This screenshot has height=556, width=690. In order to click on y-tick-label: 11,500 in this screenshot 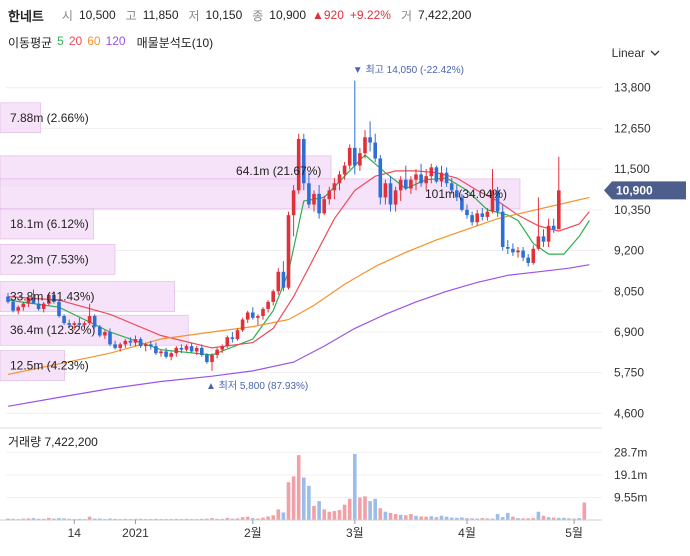, I will do `click(632, 169)`.